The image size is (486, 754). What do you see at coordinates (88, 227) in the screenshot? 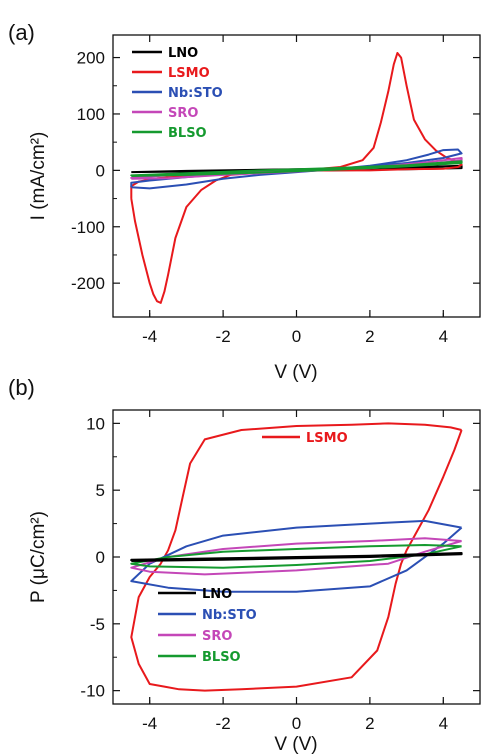
I see `y-tick-label: -100` at bounding box center [88, 227].